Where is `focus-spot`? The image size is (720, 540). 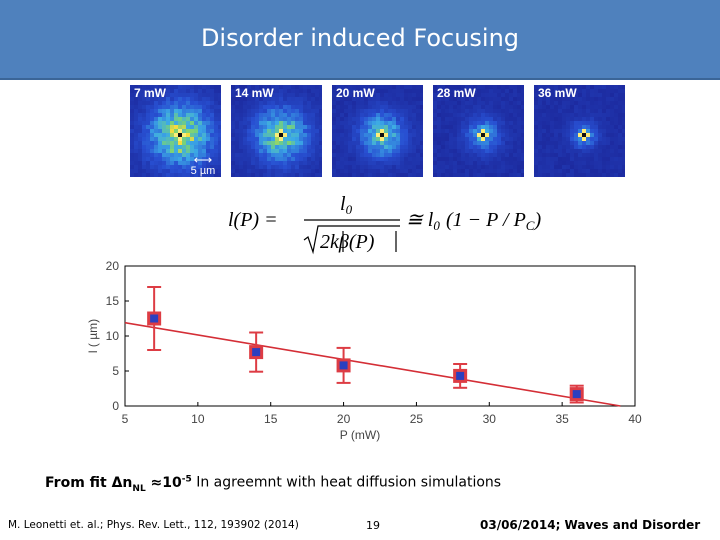 focus-spot is located at coordinates (180, 135).